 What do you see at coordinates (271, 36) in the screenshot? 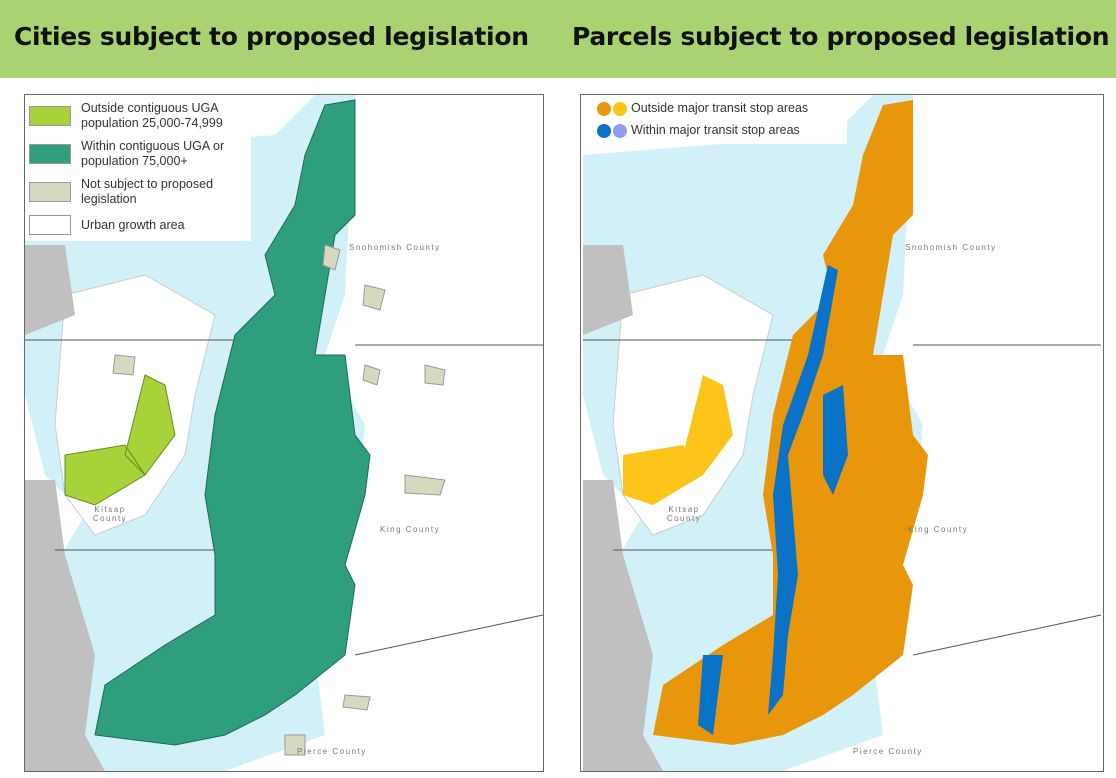
I see `left-title: Cities subject to proposed legislation` at bounding box center [271, 36].